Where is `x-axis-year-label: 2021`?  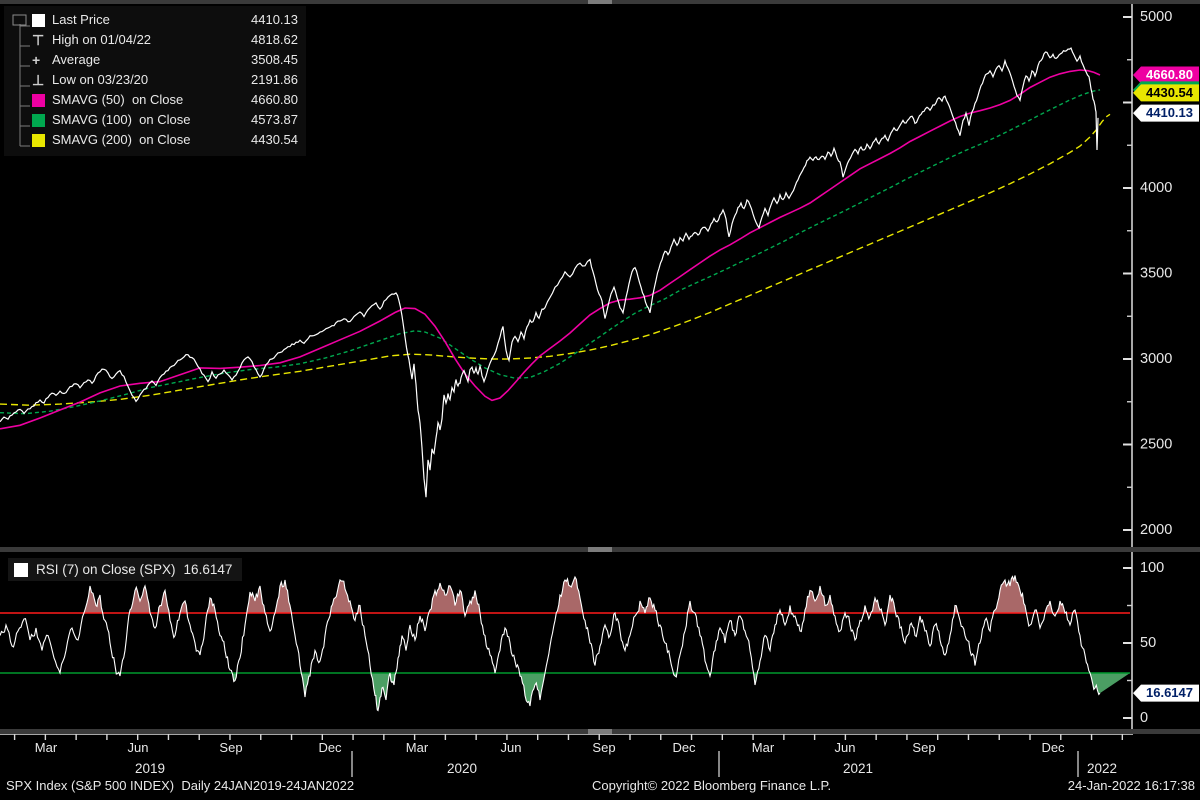 x-axis-year-label: 2021 is located at coordinates (858, 768).